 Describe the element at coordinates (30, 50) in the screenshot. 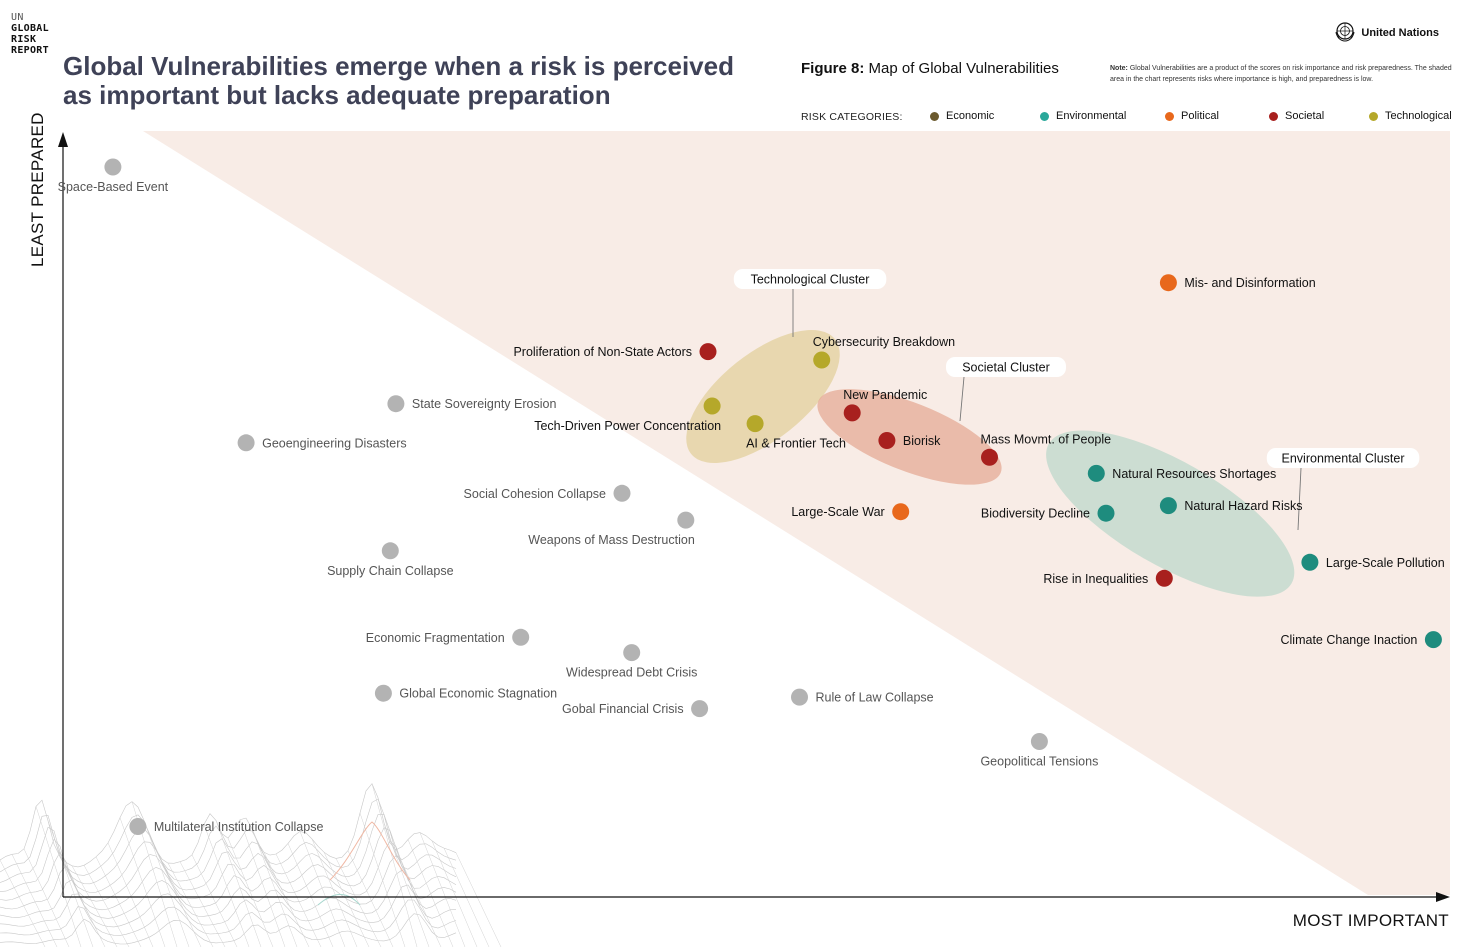

I see `logo-line-report: REPORT` at that location.